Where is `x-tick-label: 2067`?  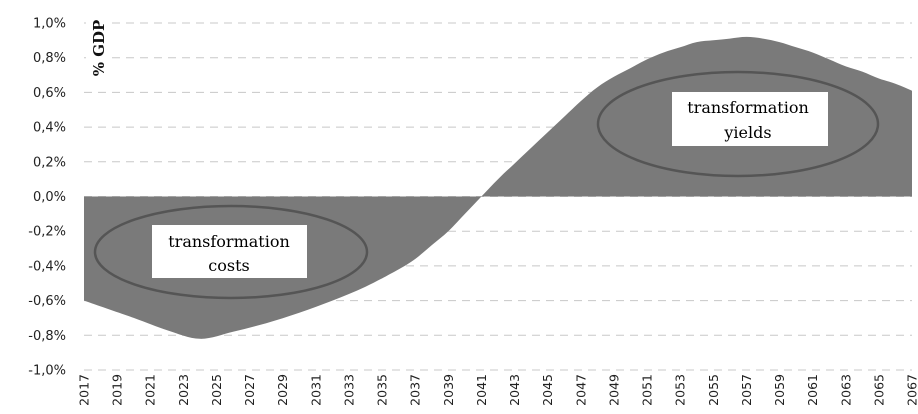
x-tick-label: 2067 is located at coordinates (911, 390).